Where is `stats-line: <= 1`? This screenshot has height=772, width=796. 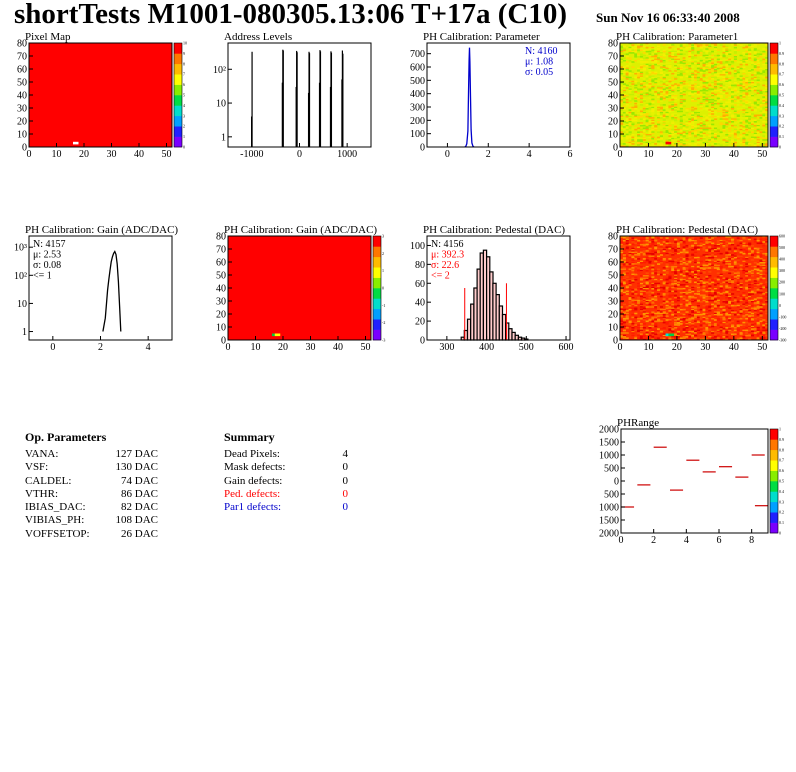 stats-line: <= 1 is located at coordinates (42, 276).